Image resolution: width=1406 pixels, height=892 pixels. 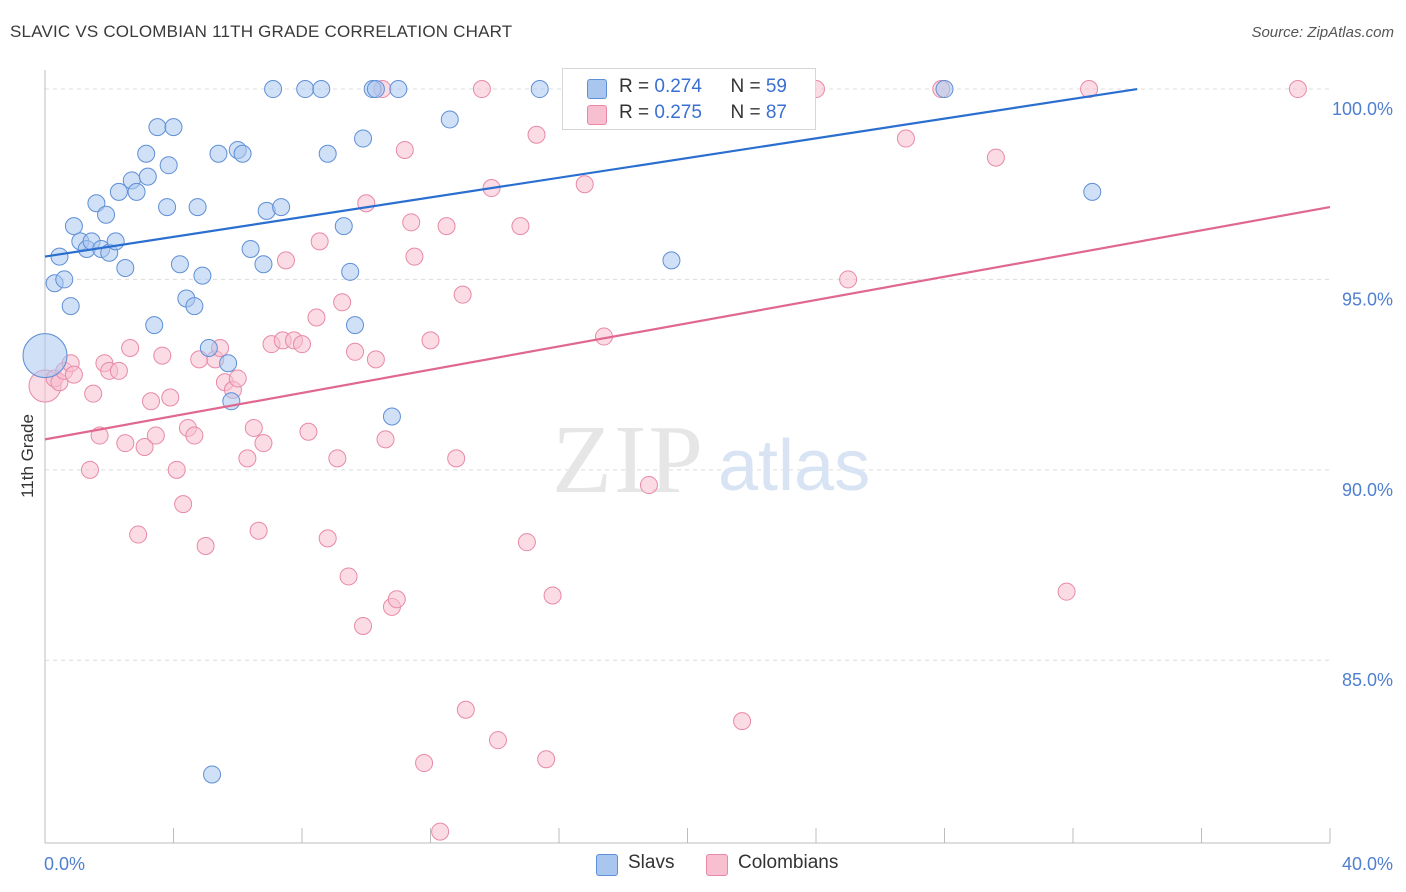 I want to click on legend-r-value-slavs: 0.274, so click(x=678, y=86).